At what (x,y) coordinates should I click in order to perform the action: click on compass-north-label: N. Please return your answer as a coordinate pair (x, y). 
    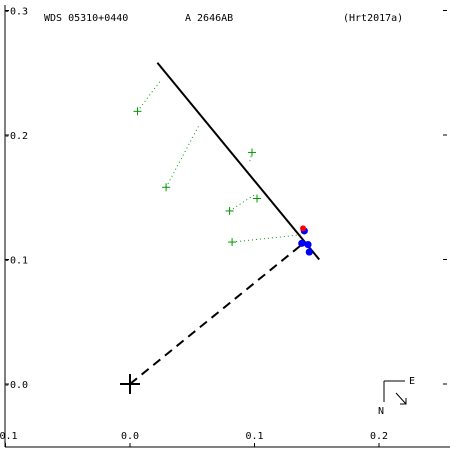
    Looking at the image, I should click on (381, 411).